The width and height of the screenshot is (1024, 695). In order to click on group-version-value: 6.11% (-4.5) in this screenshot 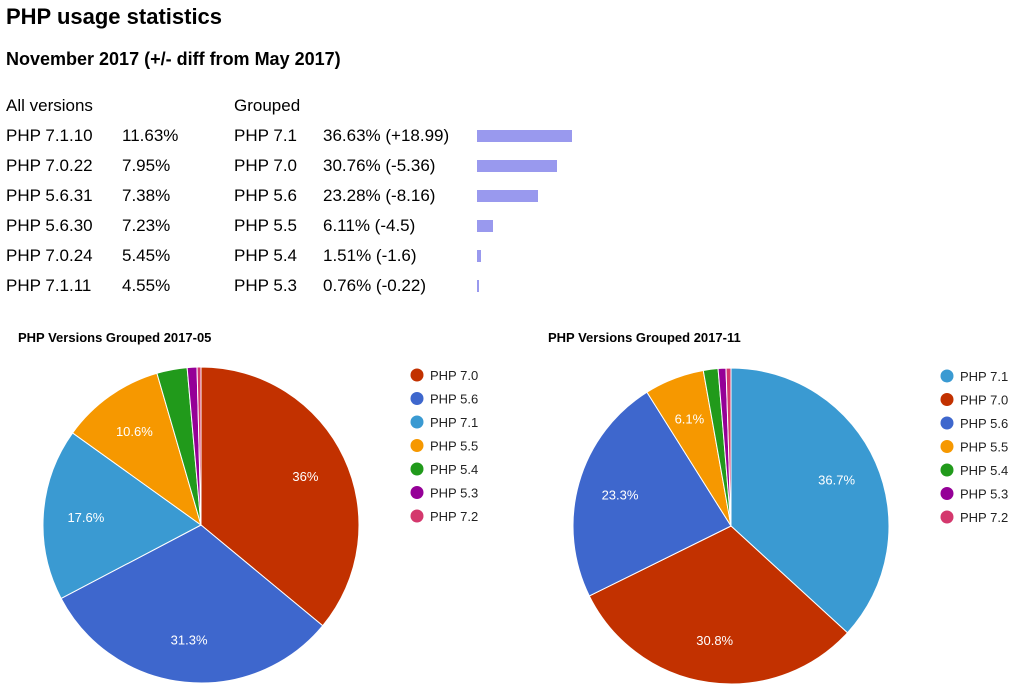, I will do `click(369, 225)`.